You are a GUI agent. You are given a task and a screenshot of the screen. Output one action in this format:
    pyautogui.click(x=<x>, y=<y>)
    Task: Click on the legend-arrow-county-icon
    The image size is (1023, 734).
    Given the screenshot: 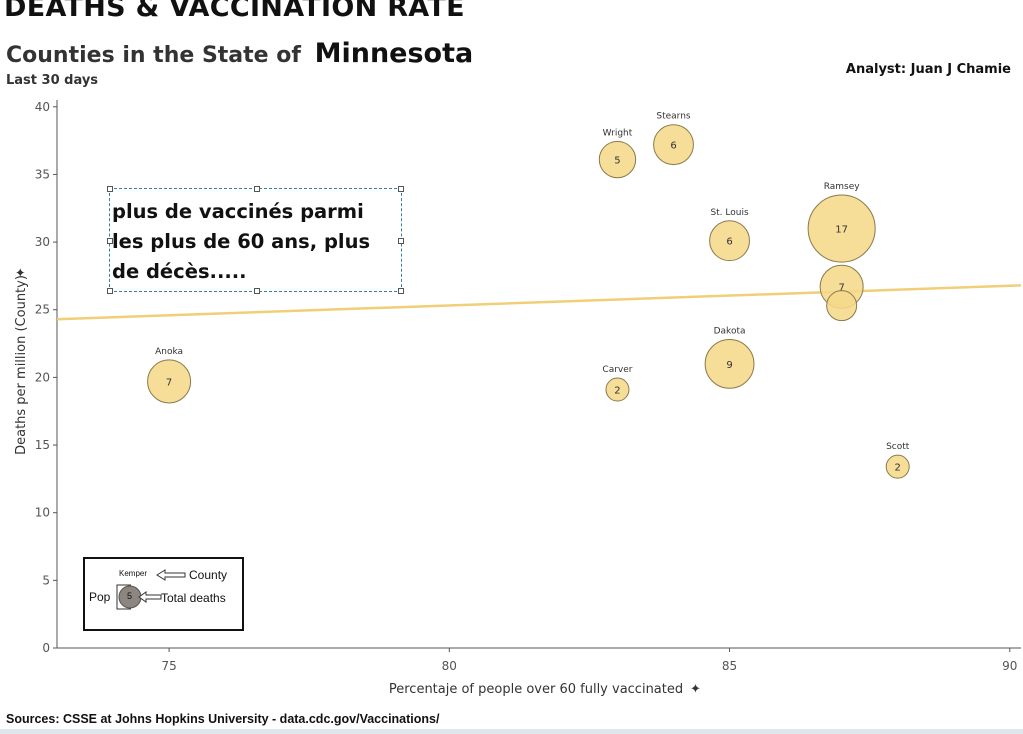 What is the action you would take?
    pyautogui.click(x=171, y=575)
    